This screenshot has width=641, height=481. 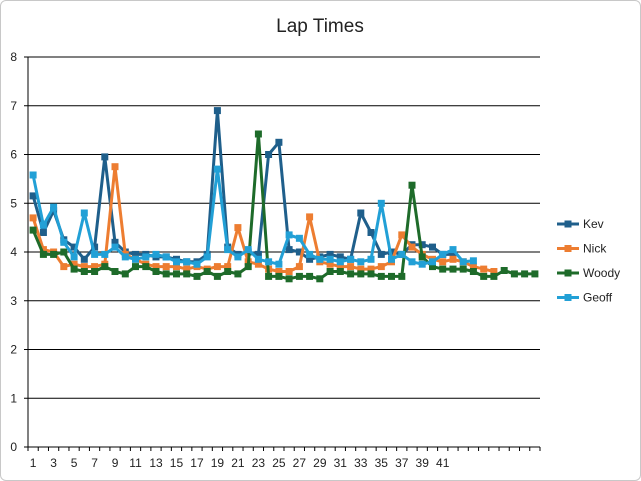 What do you see at coordinates (341, 463) in the screenshot?
I see `x-tick-label: 31` at bounding box center [341, 463].